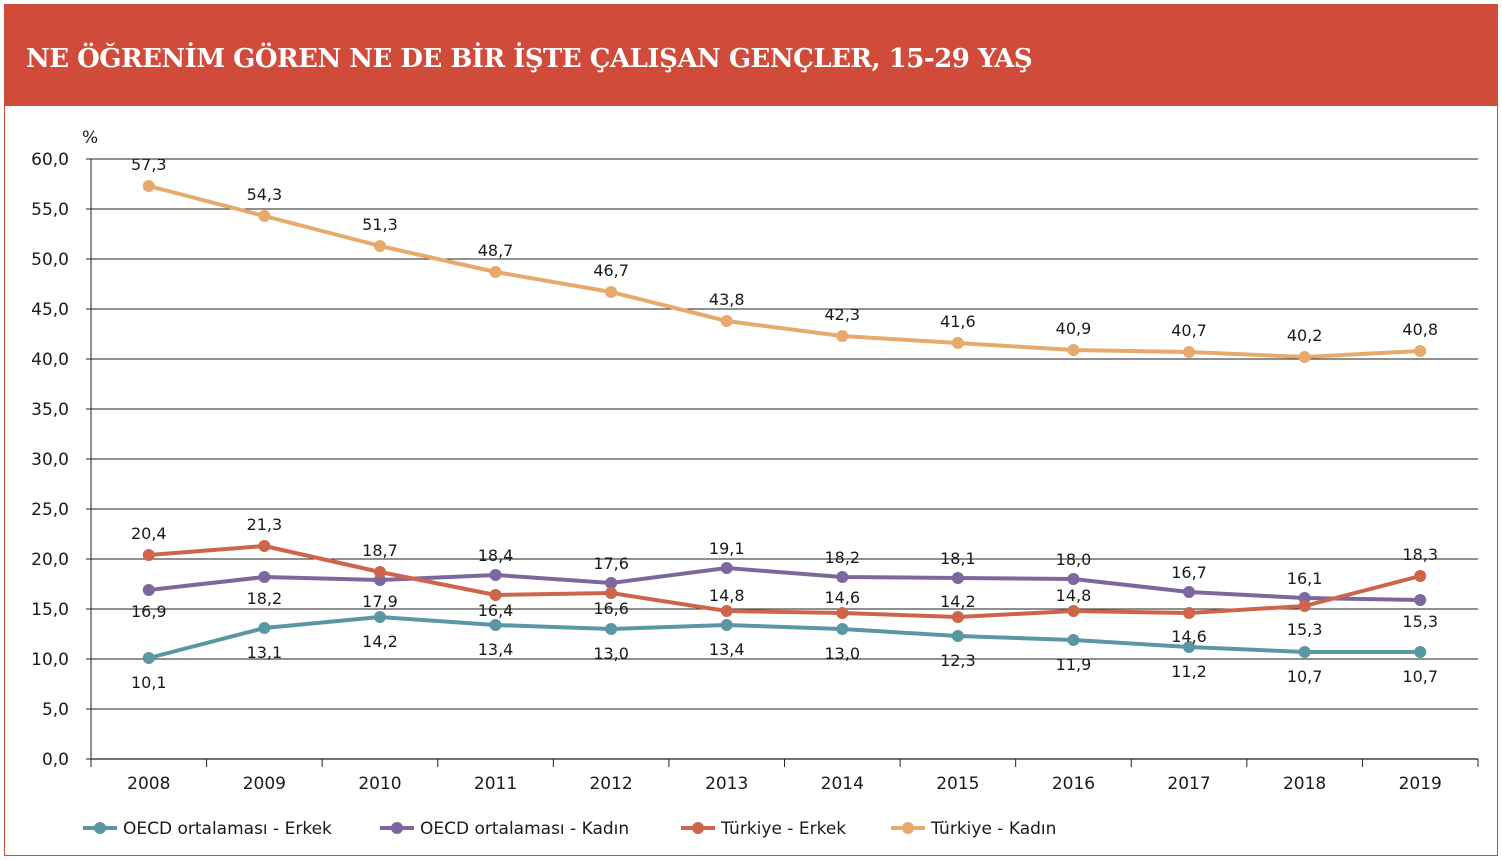 The image size is (1502, 860). Describe the element at coordinates (783, 829) in the screenshot. I see `legend-label: Türkiye - Erkek` at that location.